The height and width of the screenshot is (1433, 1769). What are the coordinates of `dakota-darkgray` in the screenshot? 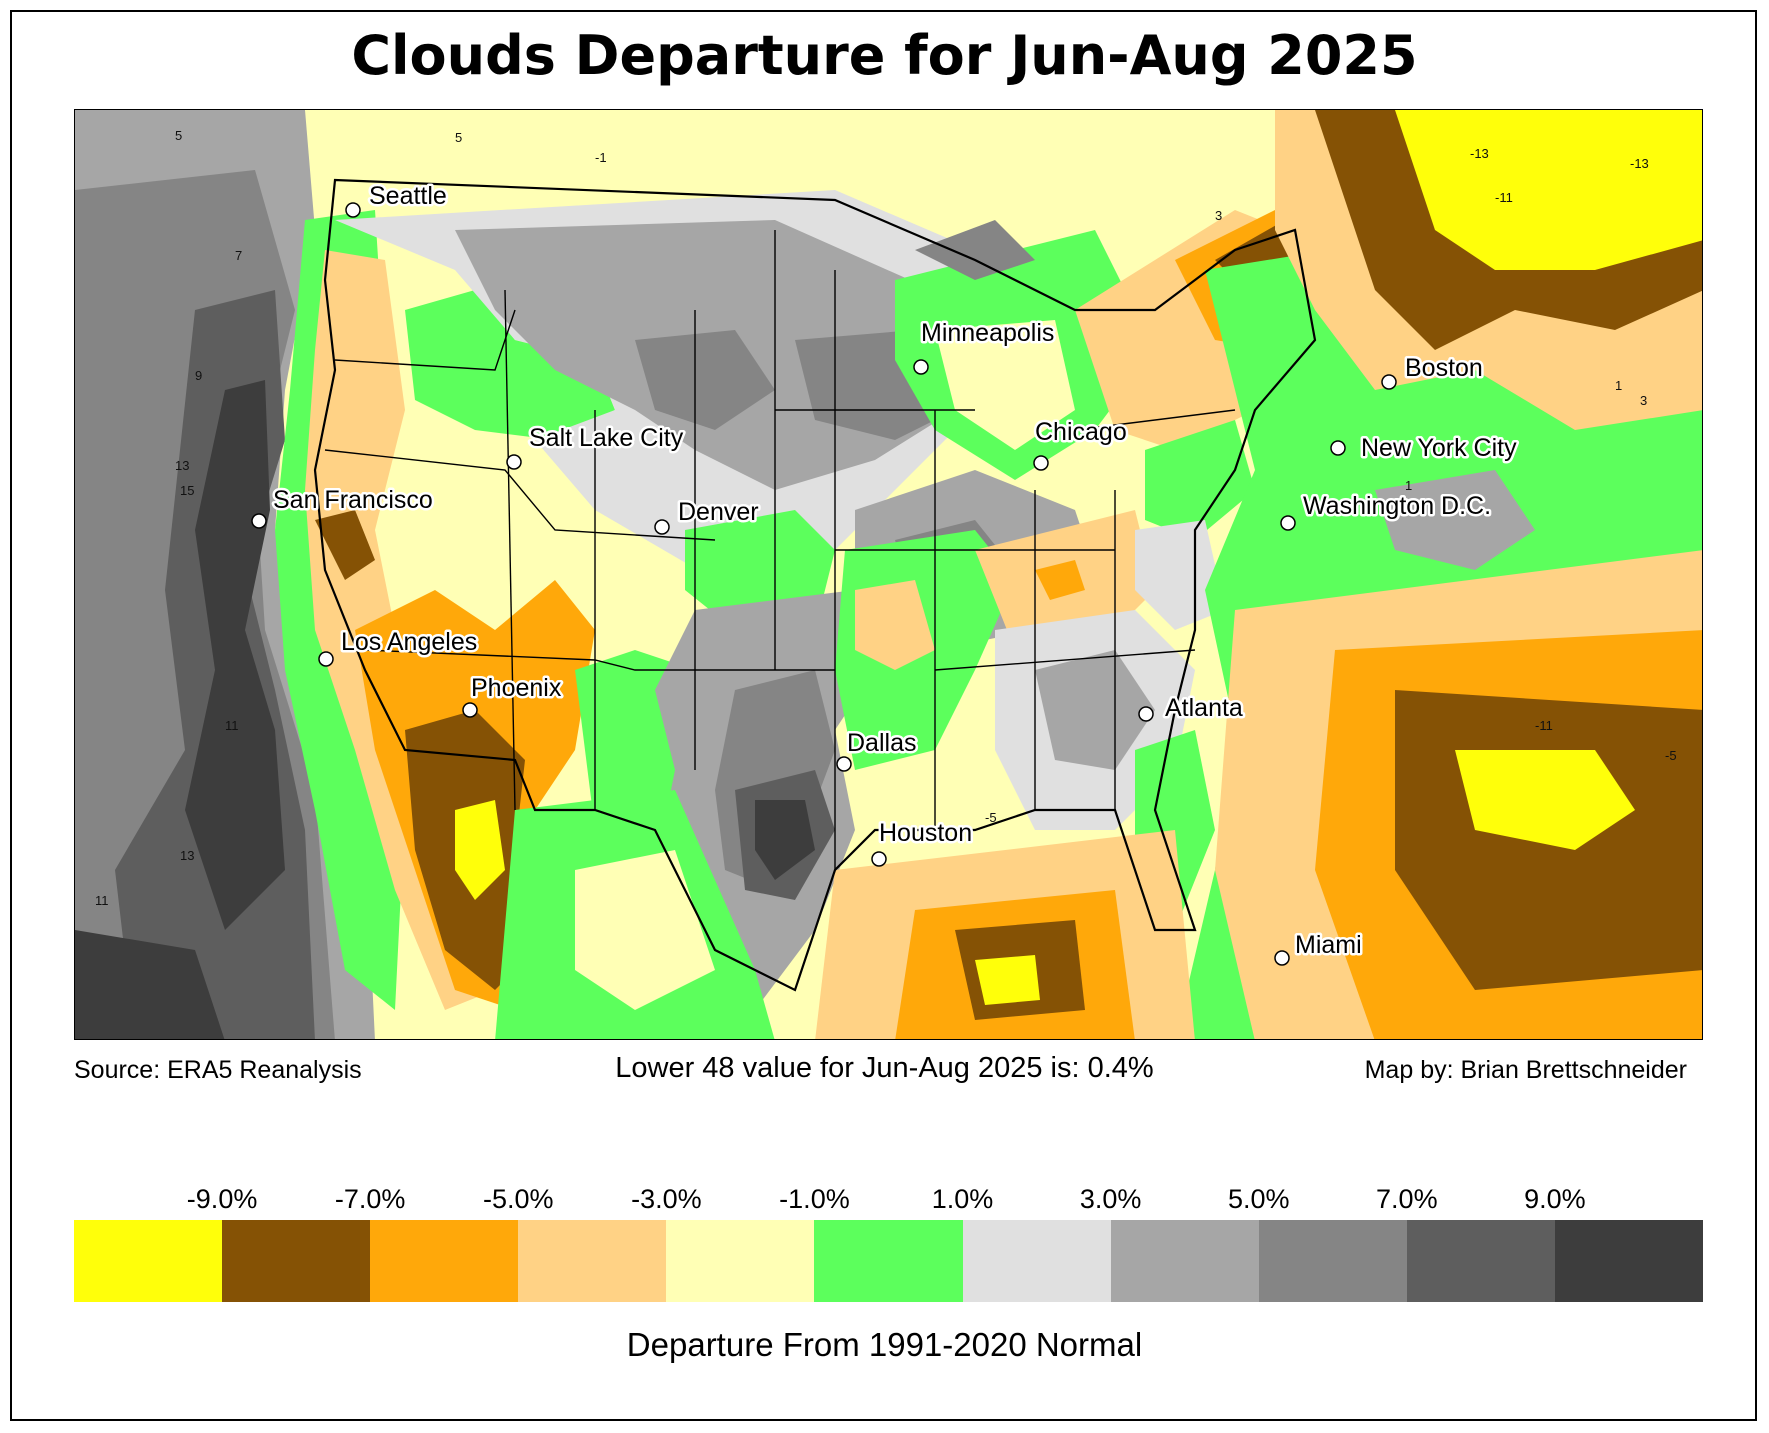 It's located at (705, 380).